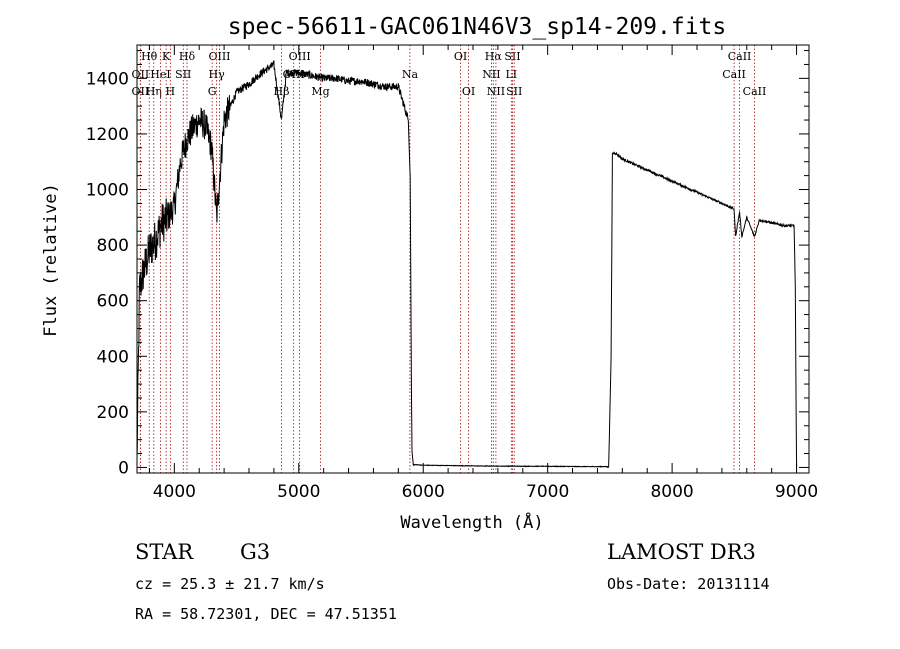  I want to click on line-label-hβ: Hβ, so click(282, 91).